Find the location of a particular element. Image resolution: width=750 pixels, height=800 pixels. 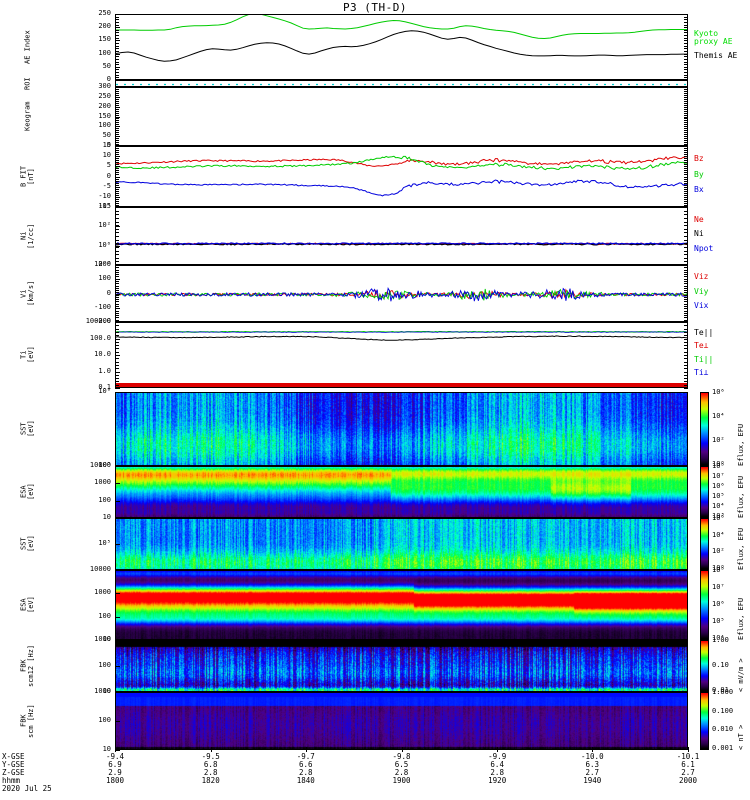

colorbar-title: < nT > is located at coordinates (741, 737).